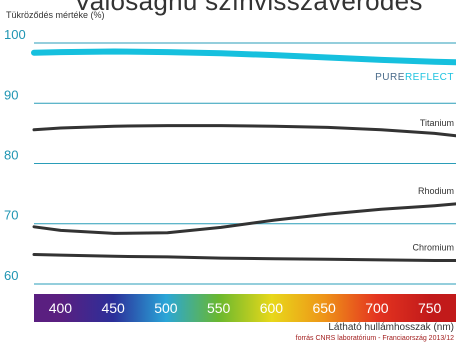 The image size is (456, 348). I want to click on x-tick-600: 600, so click(272, 308).